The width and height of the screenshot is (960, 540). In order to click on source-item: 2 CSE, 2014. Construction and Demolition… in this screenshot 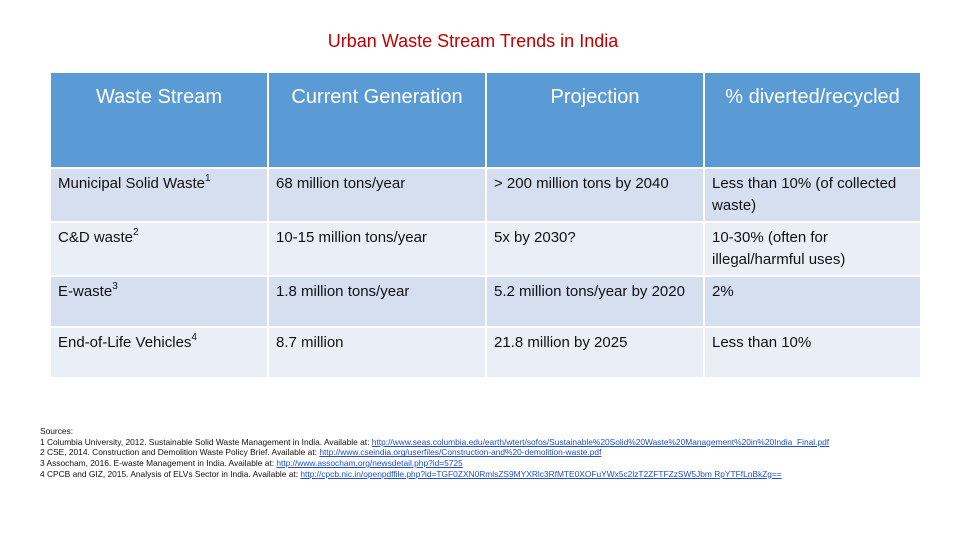, I will do `click(321, 452)`.